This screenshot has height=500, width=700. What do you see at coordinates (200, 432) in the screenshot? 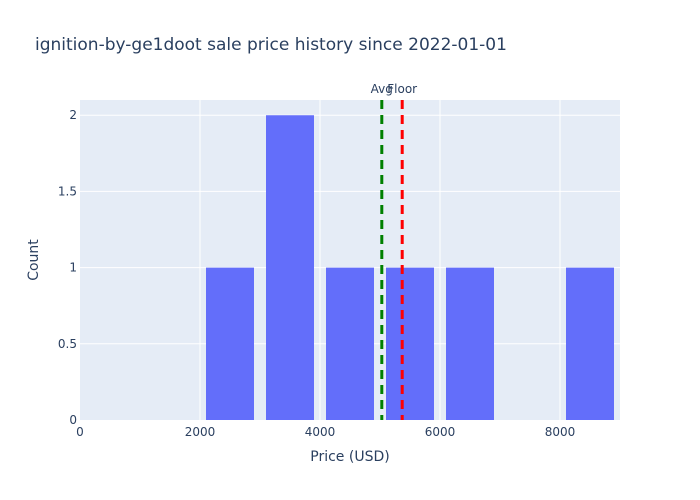
I see `x-tick-label: 2000` at bounding box center [200, 432].